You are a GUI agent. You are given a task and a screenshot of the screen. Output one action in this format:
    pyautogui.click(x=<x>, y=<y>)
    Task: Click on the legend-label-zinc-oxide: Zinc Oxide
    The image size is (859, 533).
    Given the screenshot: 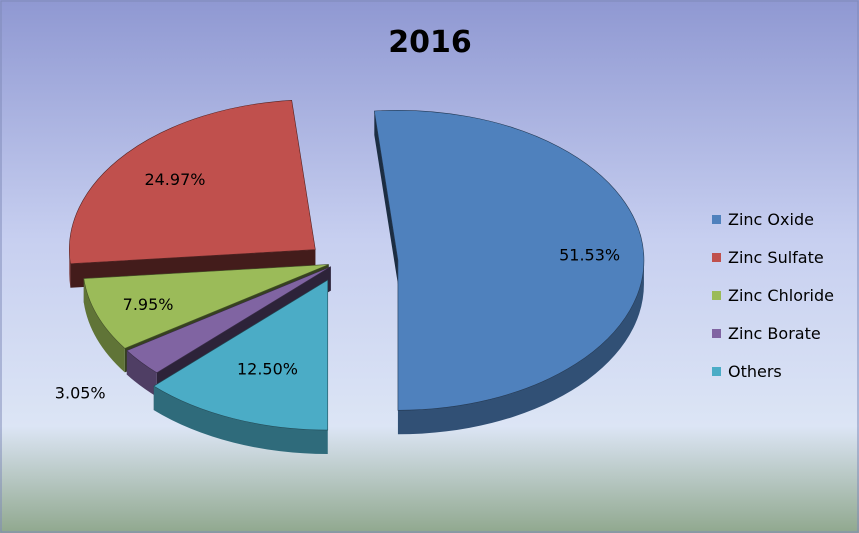 What is the action you would take?
    pyautogui.click(x=771, y=219)
    